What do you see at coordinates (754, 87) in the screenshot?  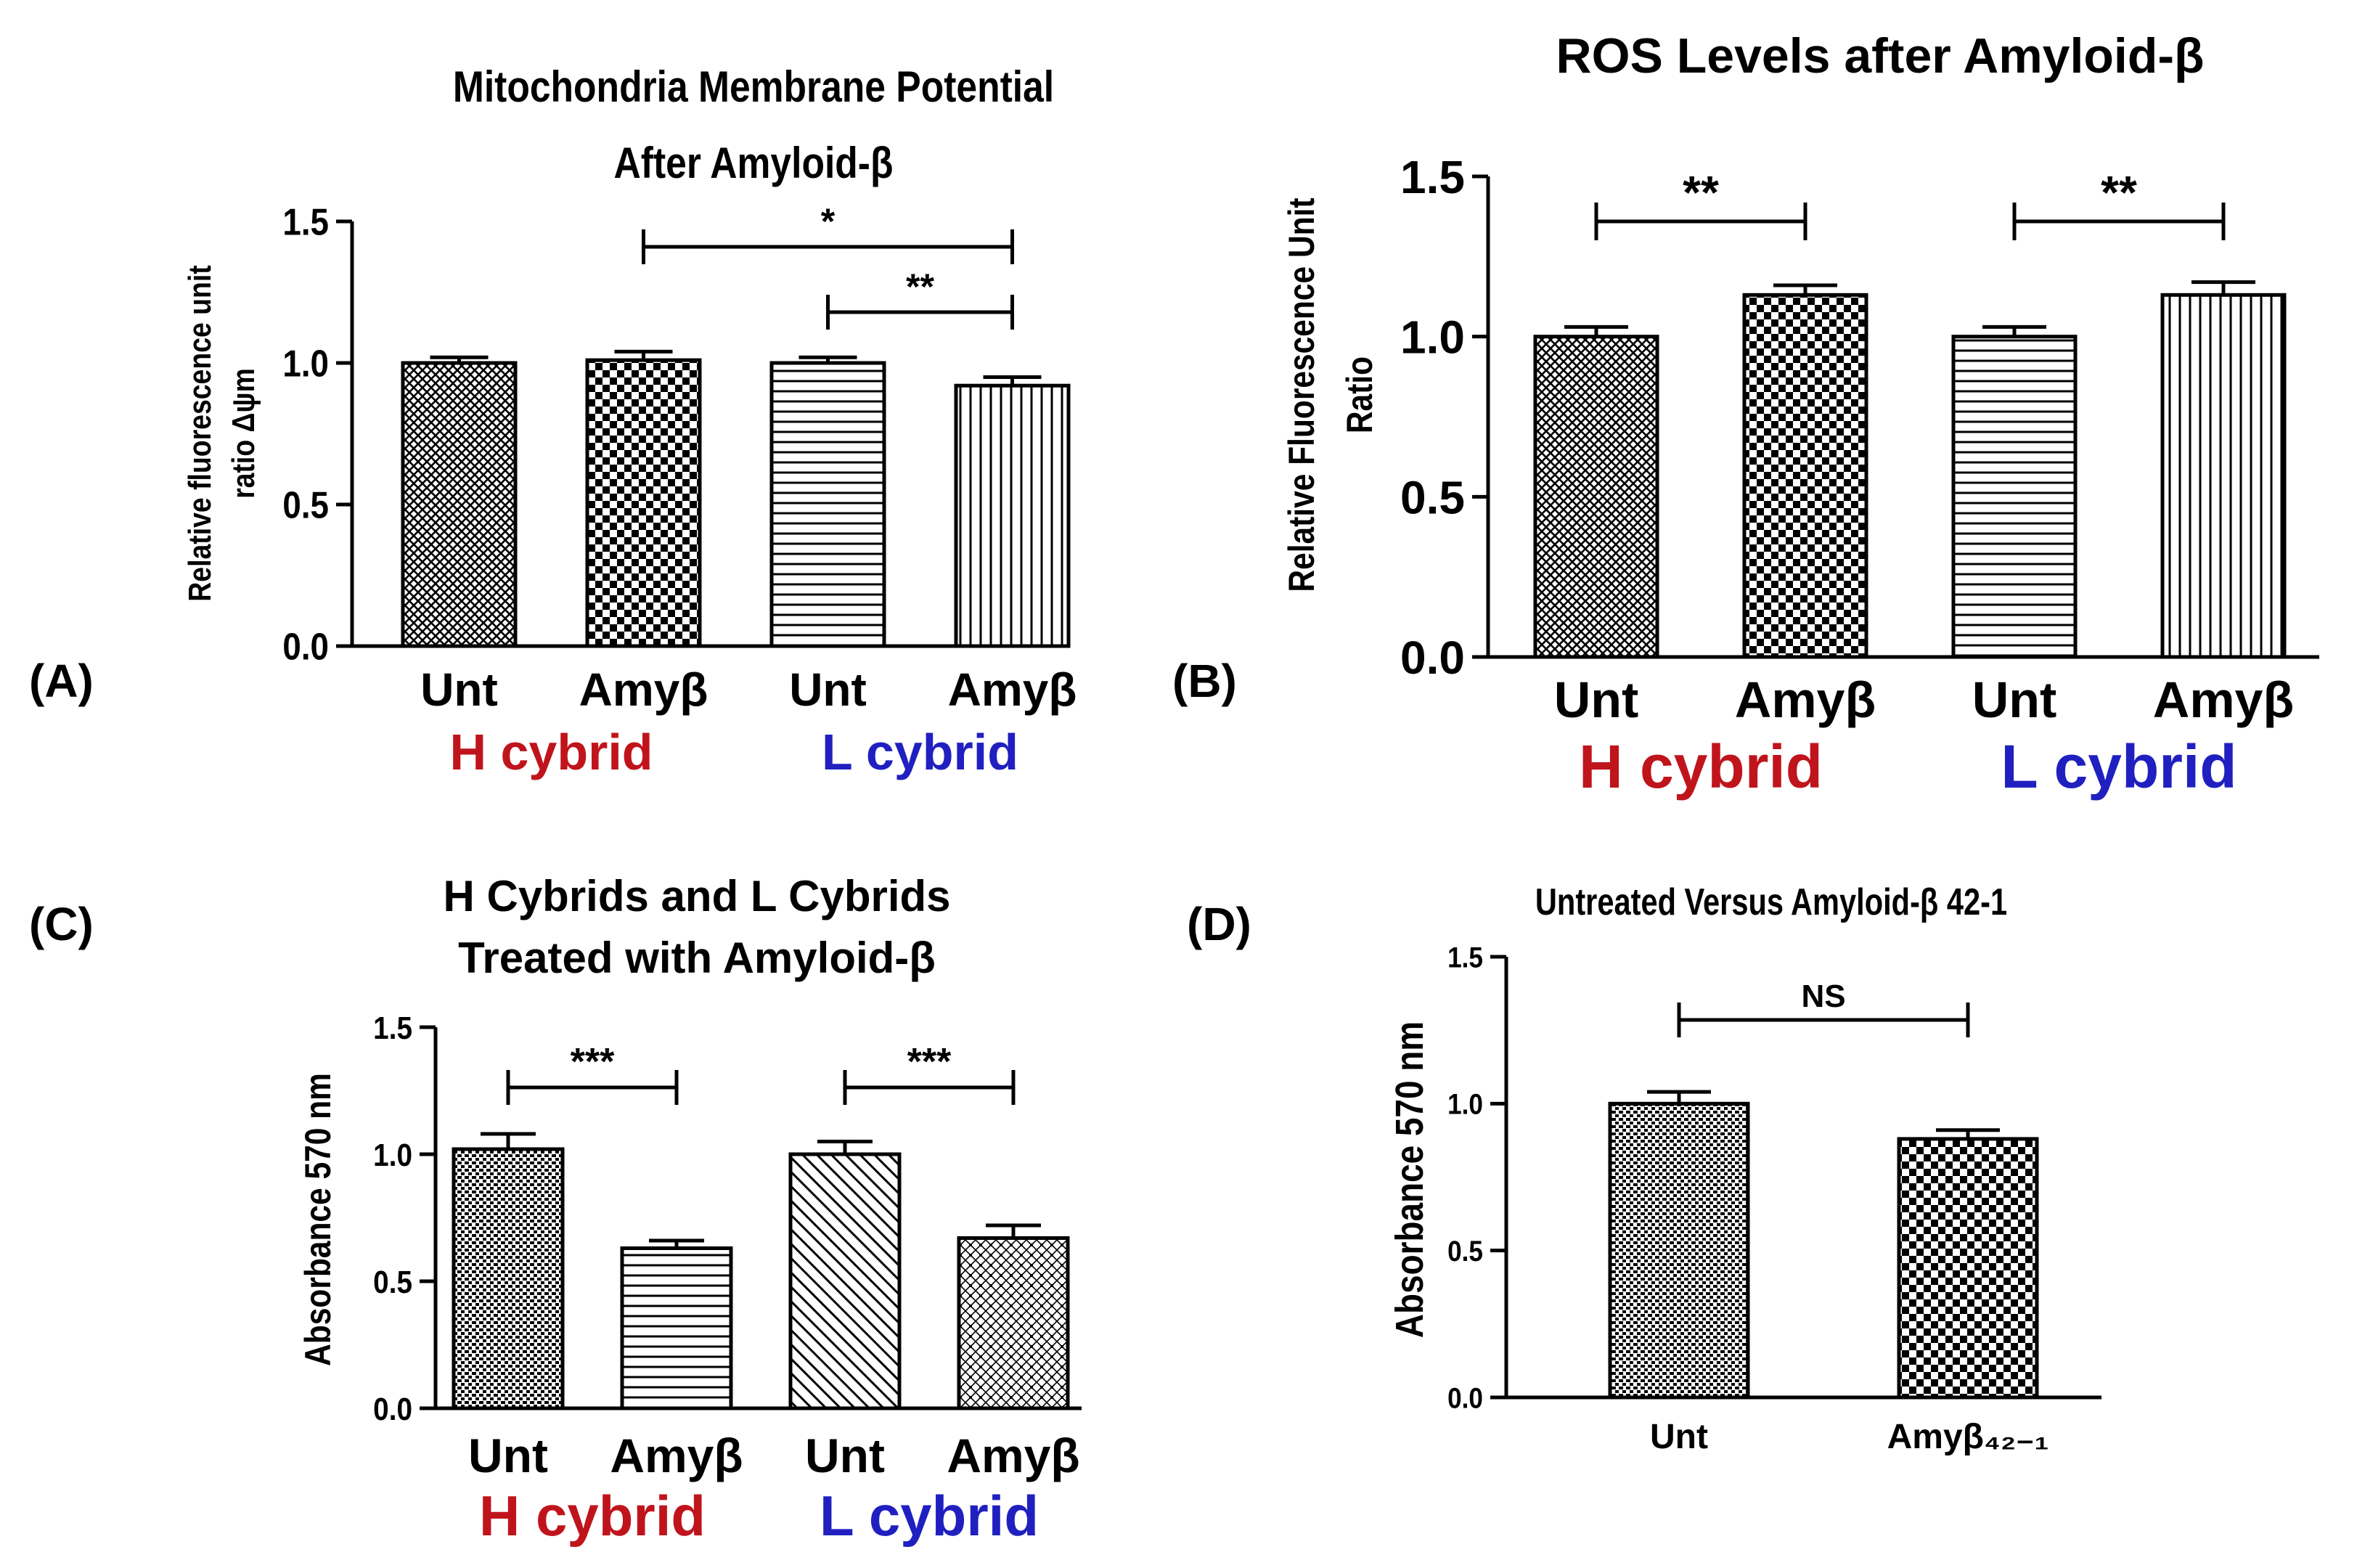 I see `panel-a-title: Mitochondria Membrane Potential` at bounding box center [754, 87].